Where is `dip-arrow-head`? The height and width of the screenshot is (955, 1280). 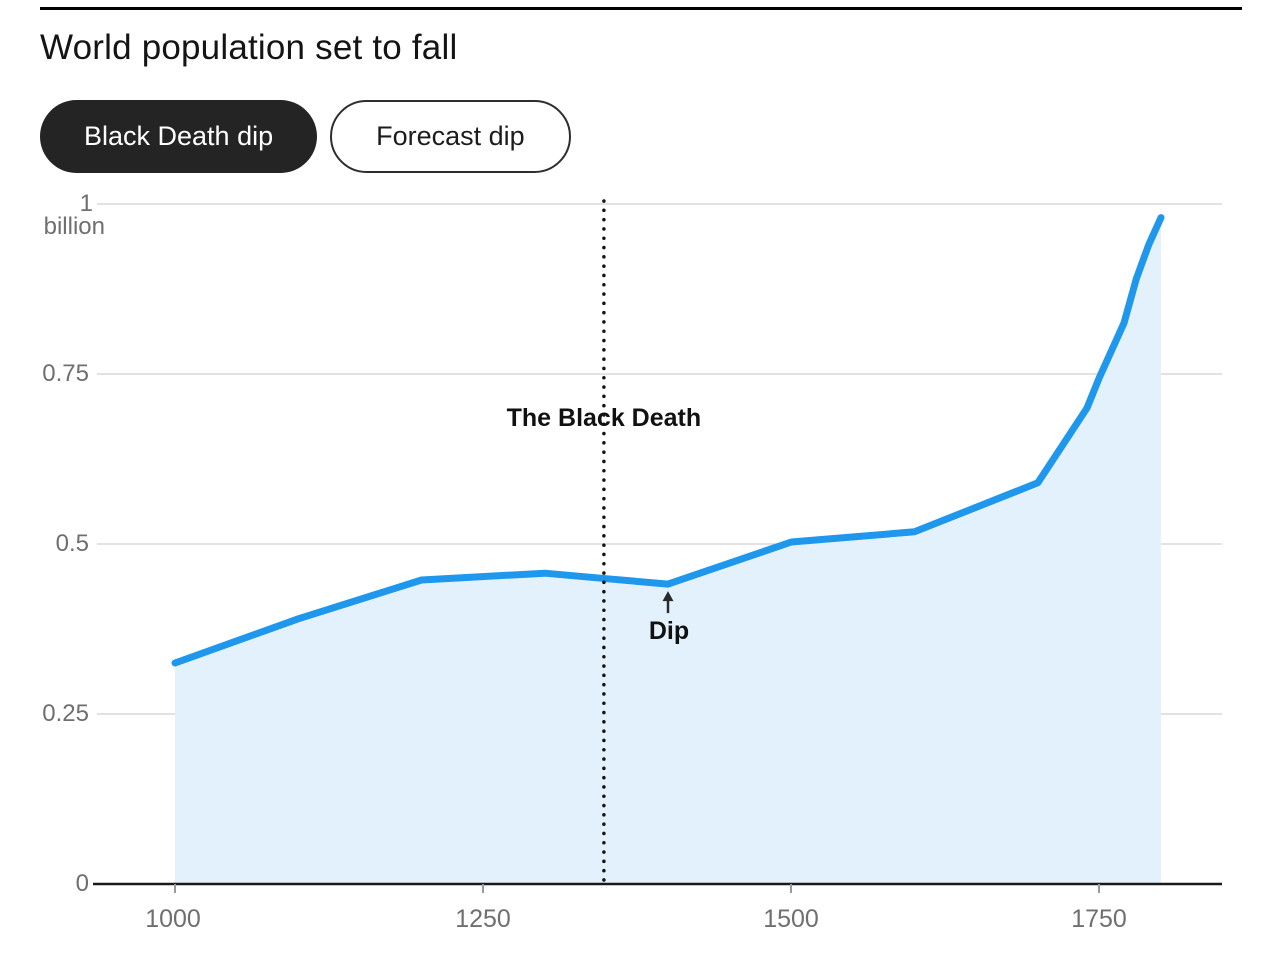 dip-arrow-head is located at coordinates (668, 596).